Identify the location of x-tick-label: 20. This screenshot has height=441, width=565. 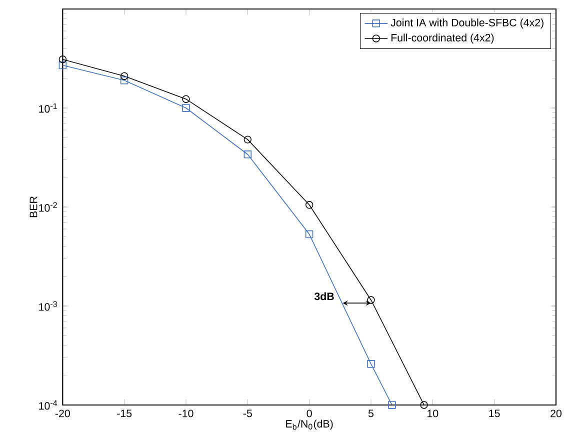
(556, 414).